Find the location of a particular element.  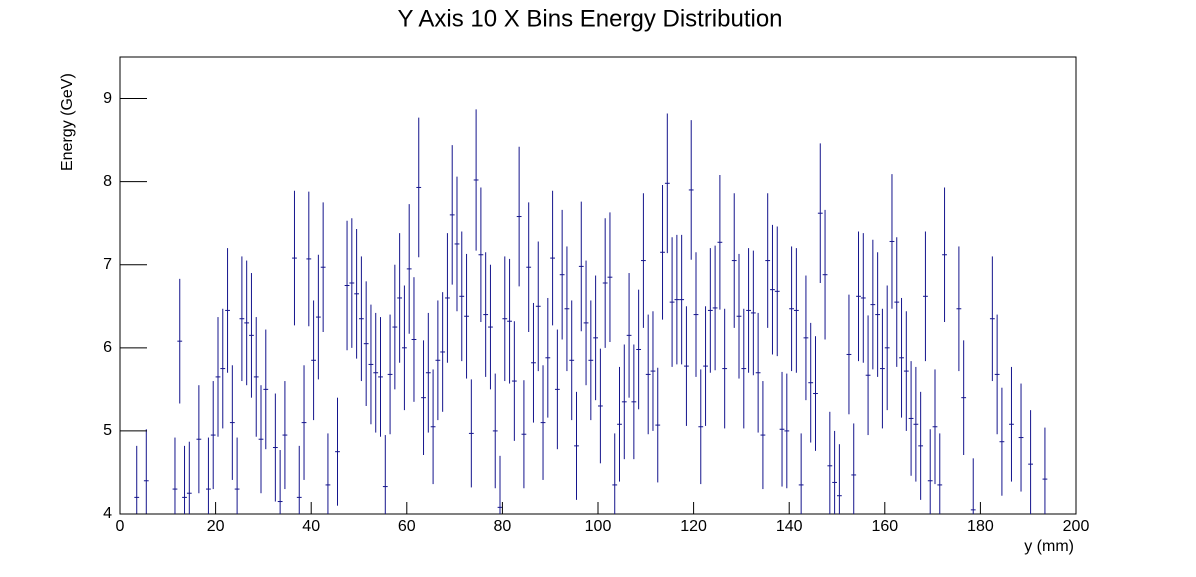

y-tick-label: 4 is located at coordinates (107, 513).